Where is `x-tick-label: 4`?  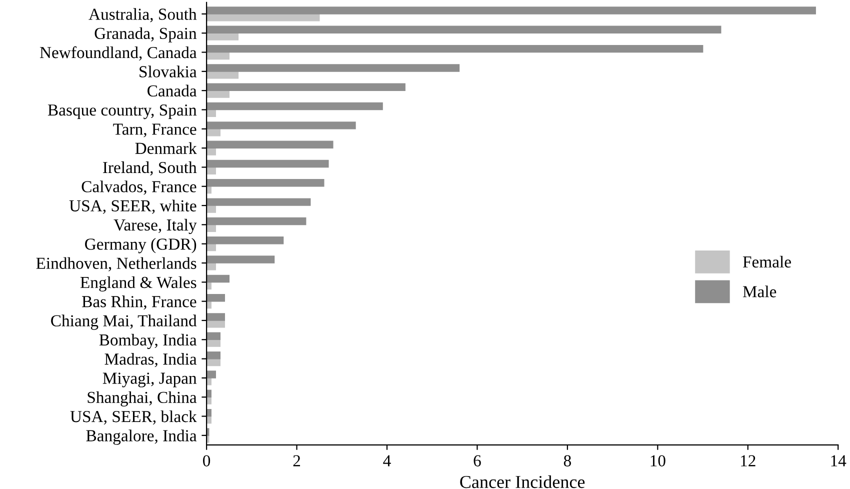
x-tick-label: 4 is located at coordinates (387, 460).